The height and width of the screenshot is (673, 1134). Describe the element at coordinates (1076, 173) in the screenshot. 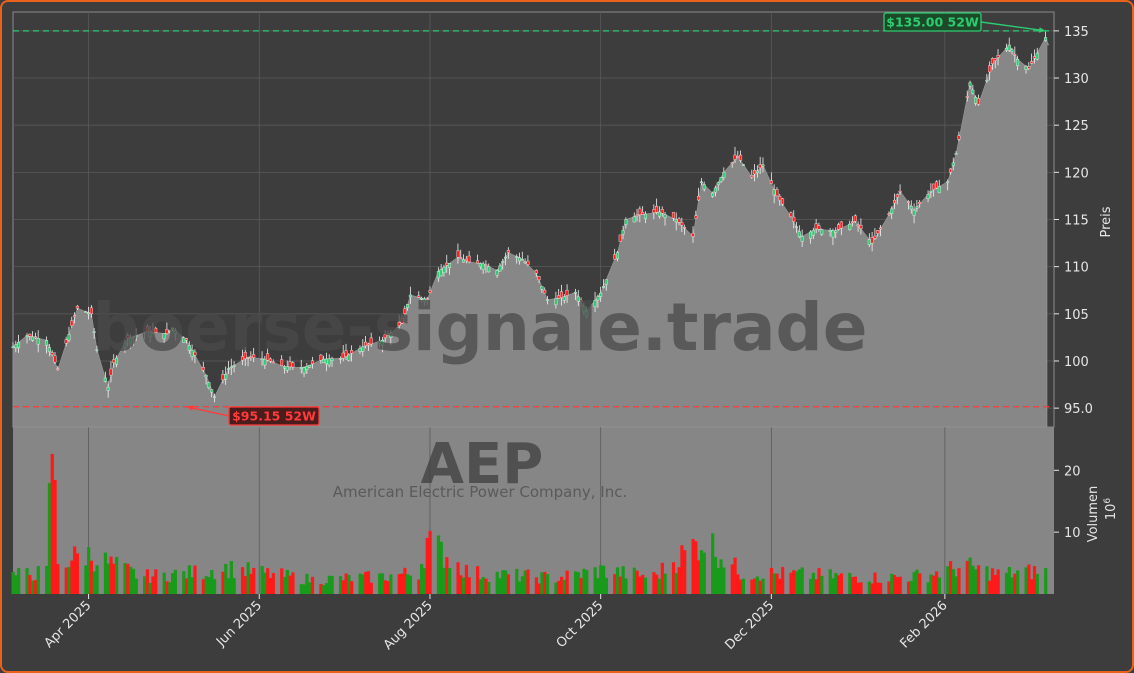

I see `y-tick-label: 120` at that location.